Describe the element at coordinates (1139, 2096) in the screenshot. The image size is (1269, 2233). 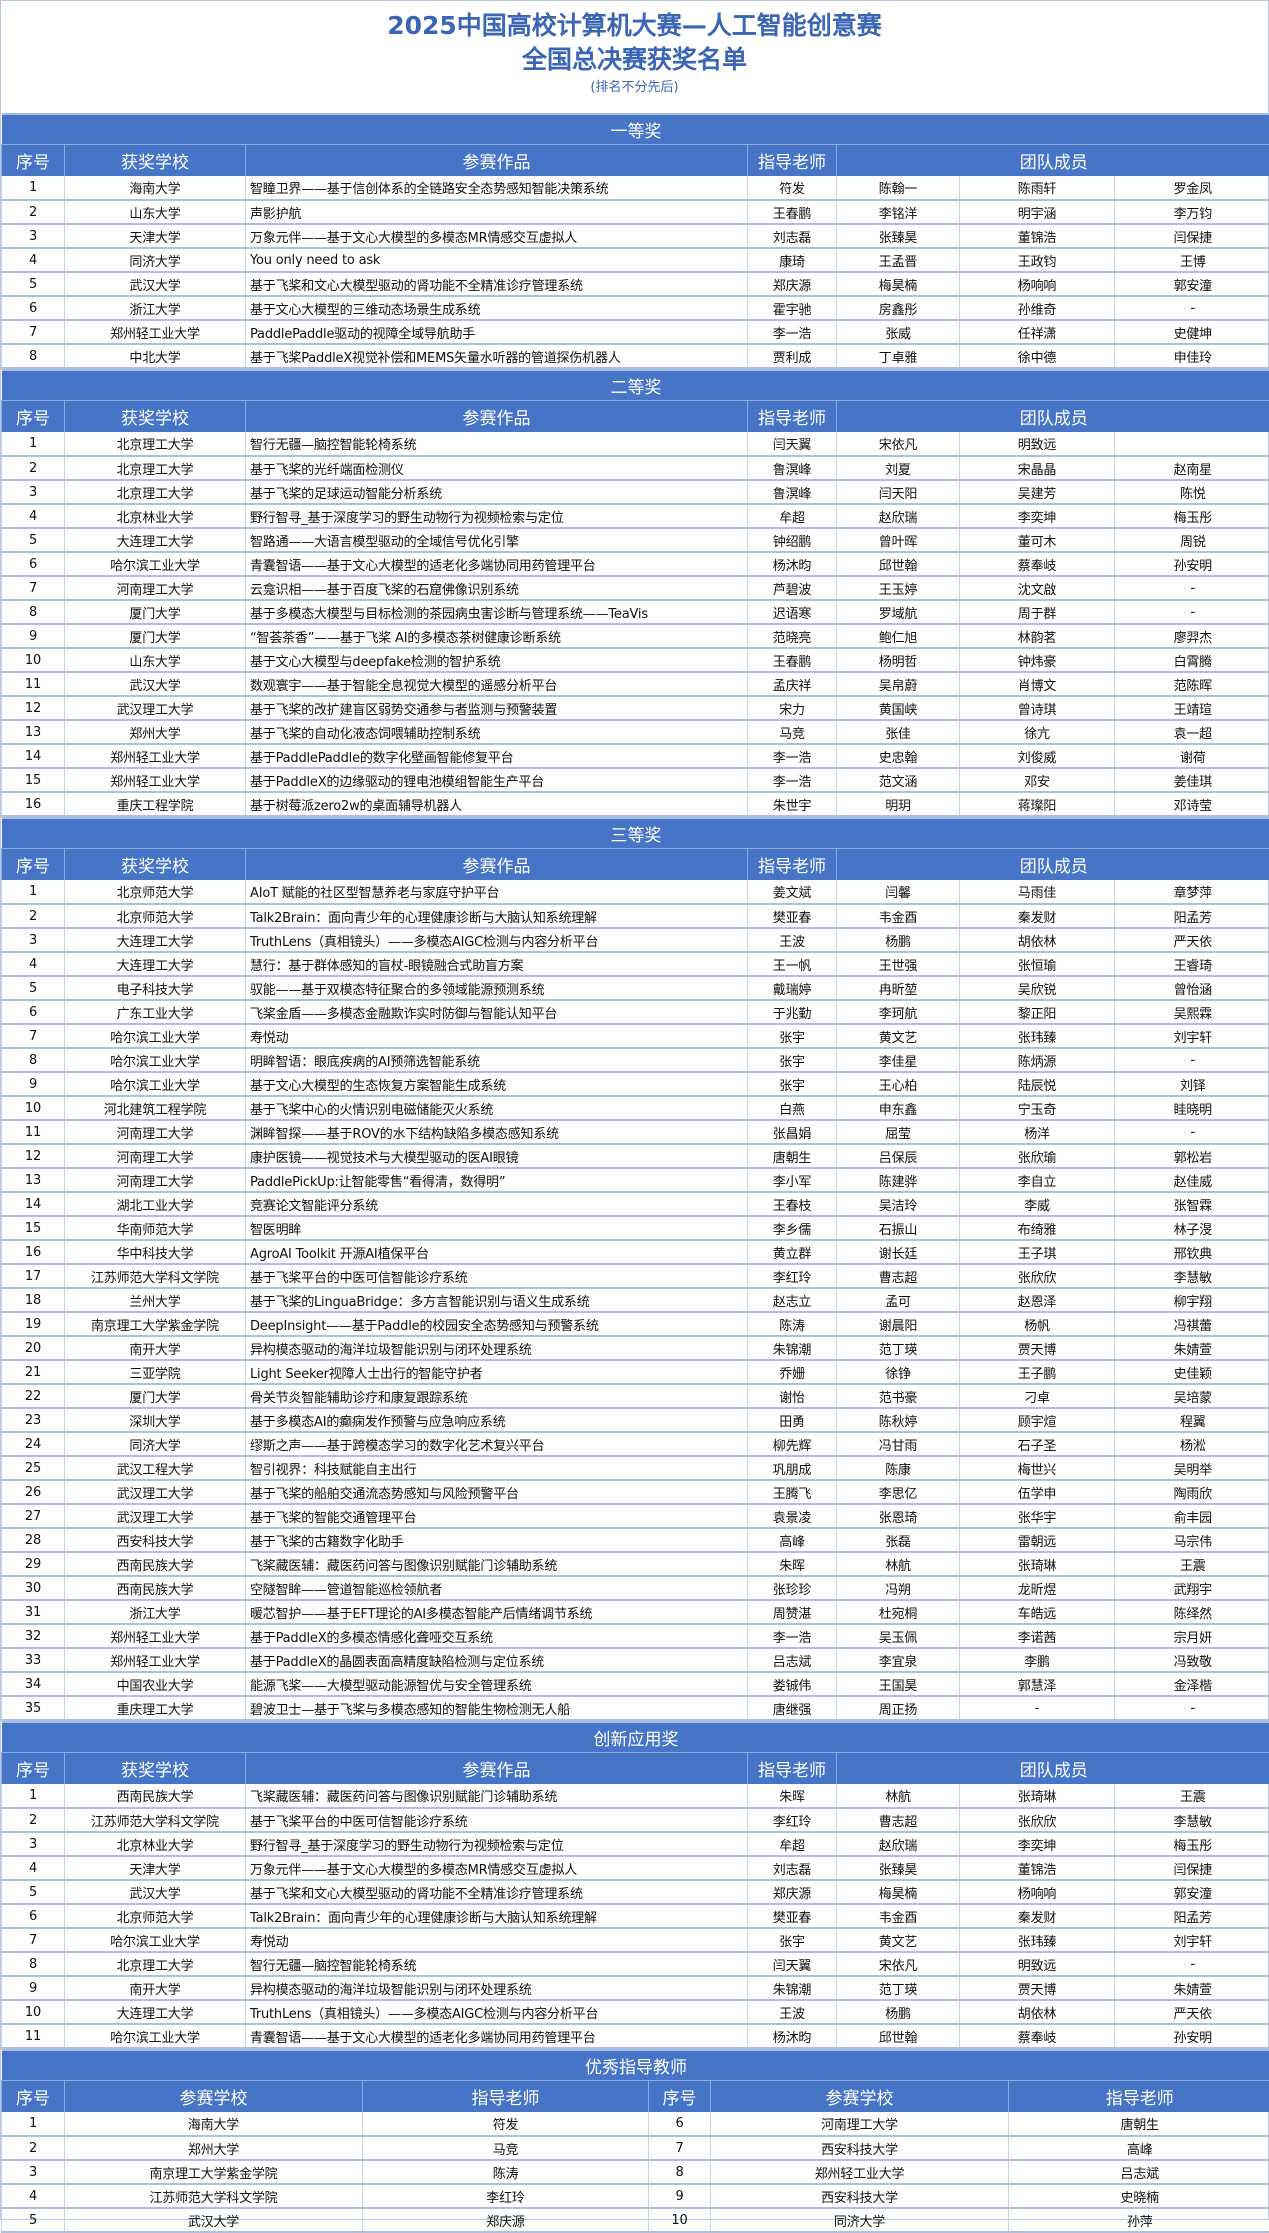
I see `column-header: 指导老师` at that location.